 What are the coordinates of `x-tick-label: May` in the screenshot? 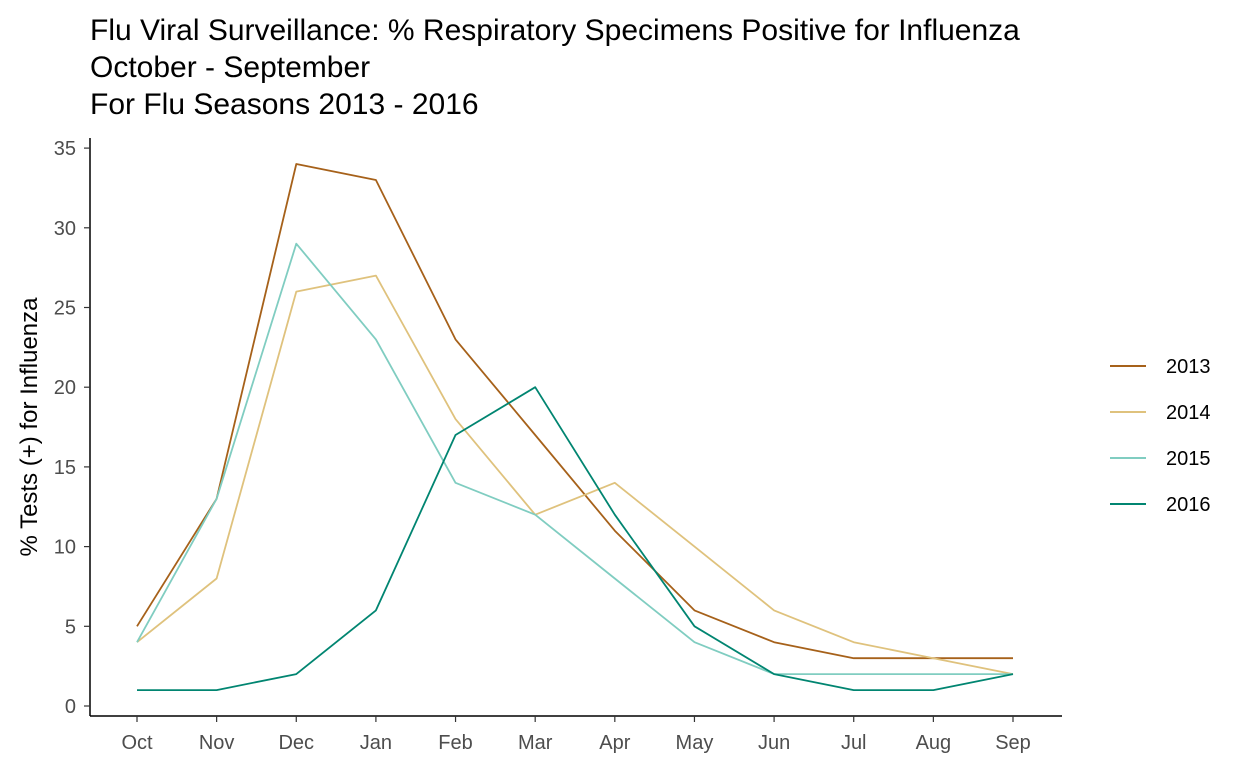 It's located at (695, 743).